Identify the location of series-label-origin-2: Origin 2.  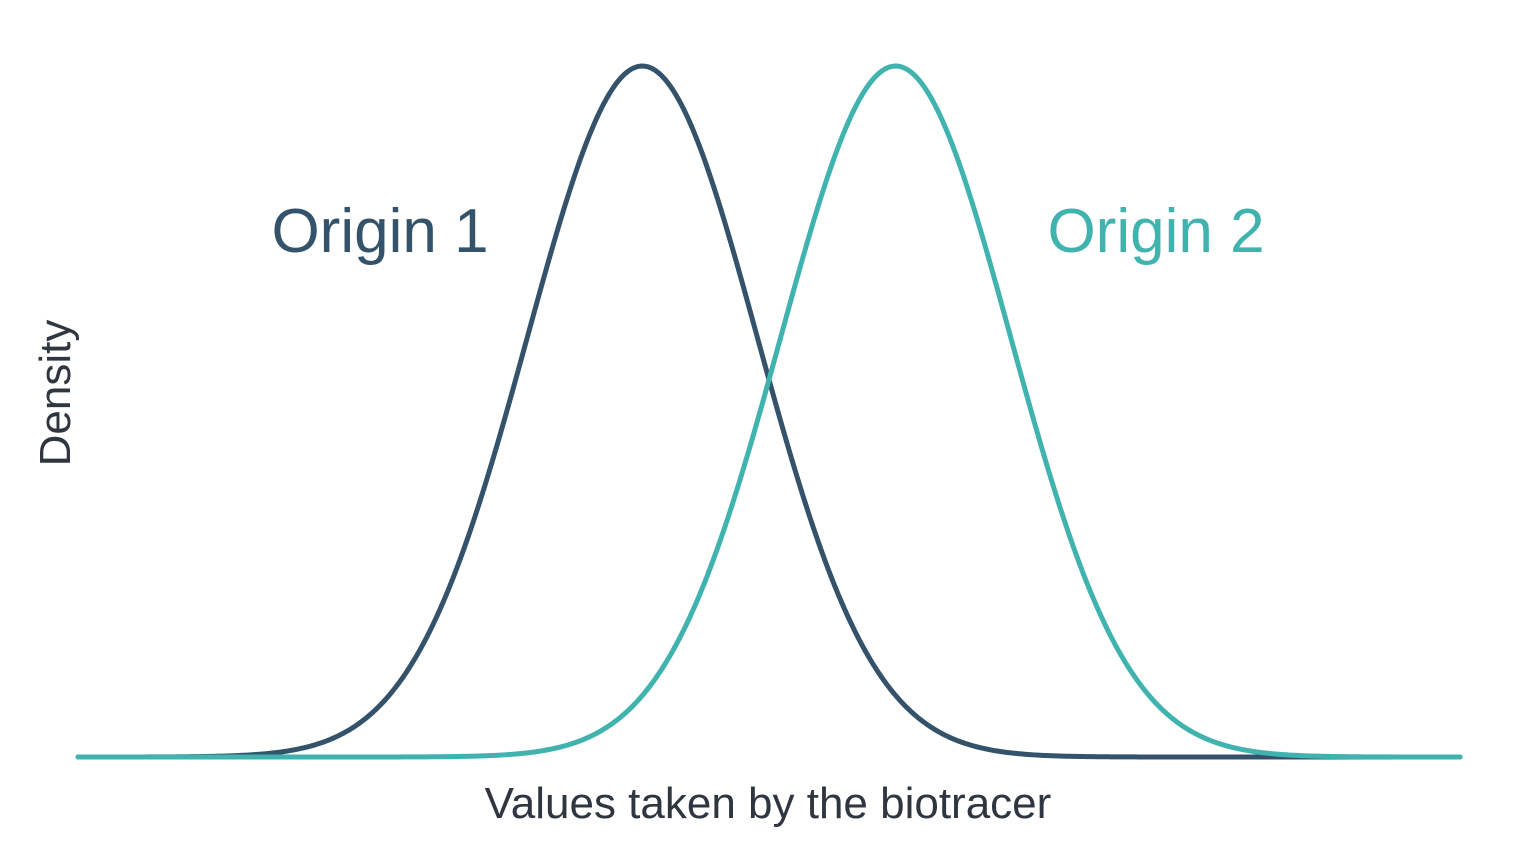
(1155, 231).